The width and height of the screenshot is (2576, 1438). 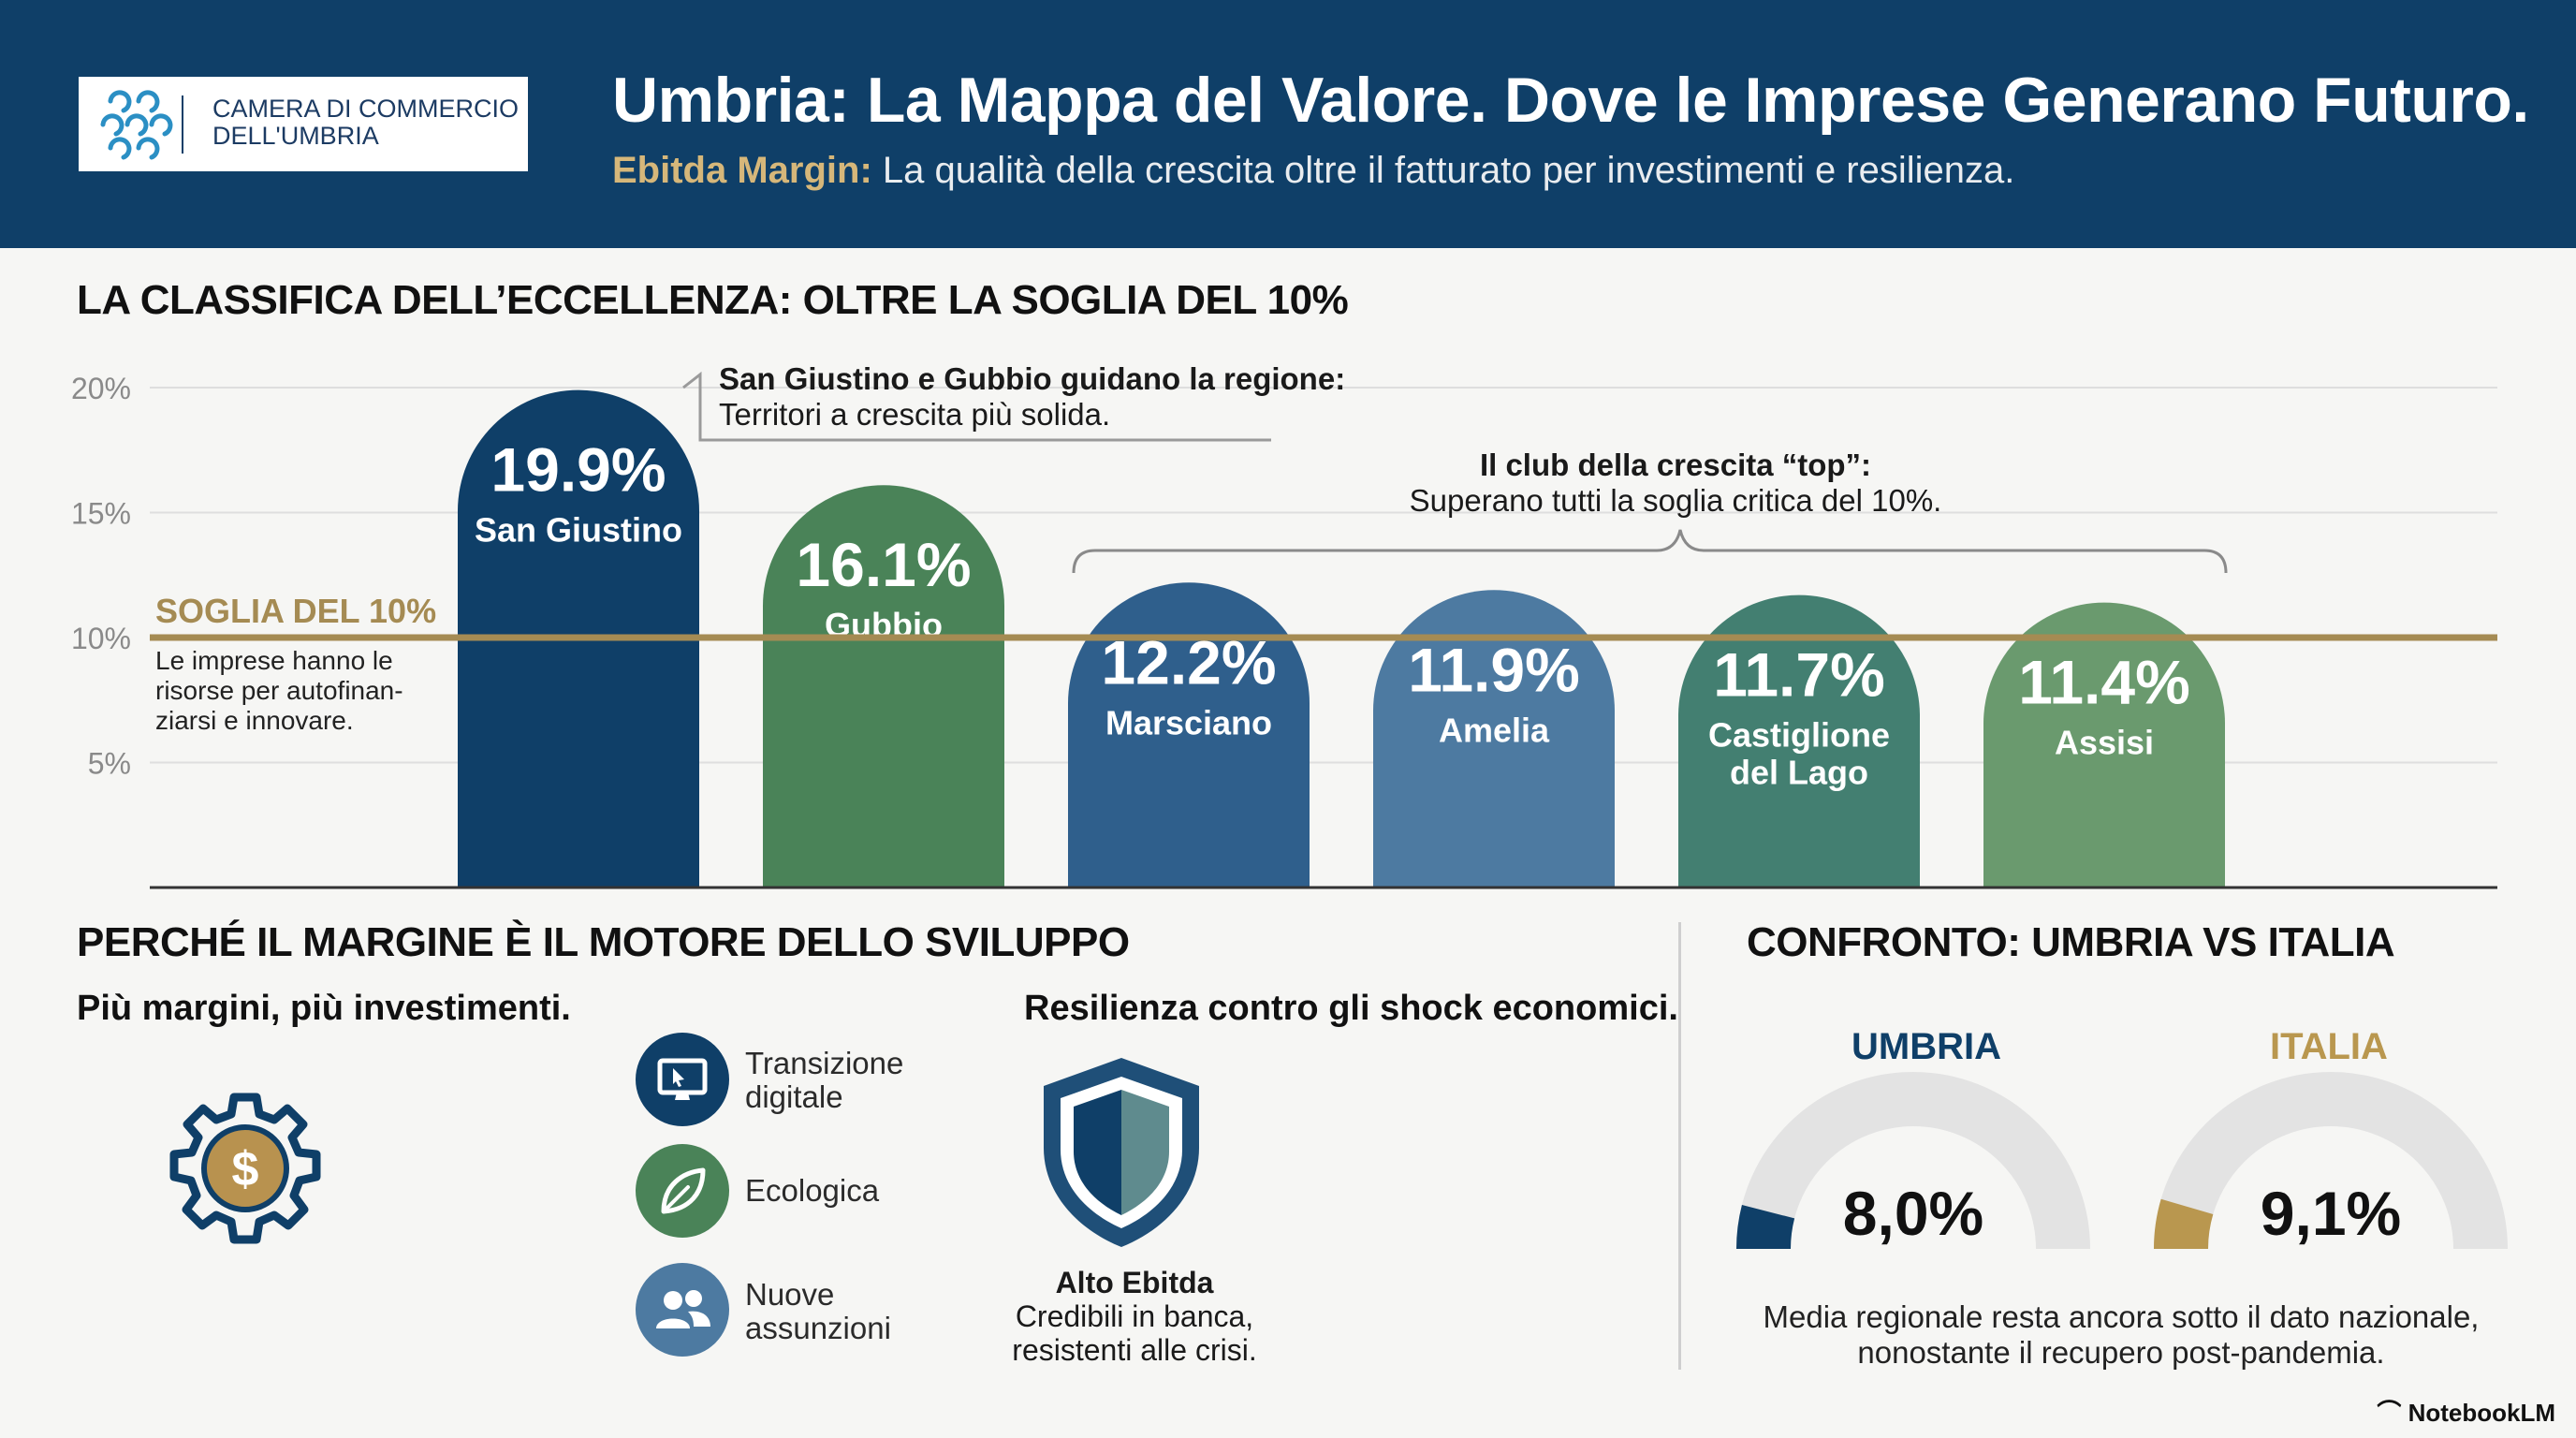 What do you see at coordinates (883, 564) in the screenshot?
I see `bar-value-label: 16.1%` at bounding box center [883, 564].